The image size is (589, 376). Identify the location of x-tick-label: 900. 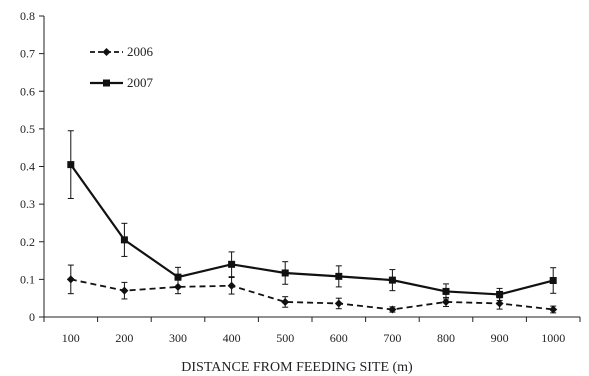
(500, 338).